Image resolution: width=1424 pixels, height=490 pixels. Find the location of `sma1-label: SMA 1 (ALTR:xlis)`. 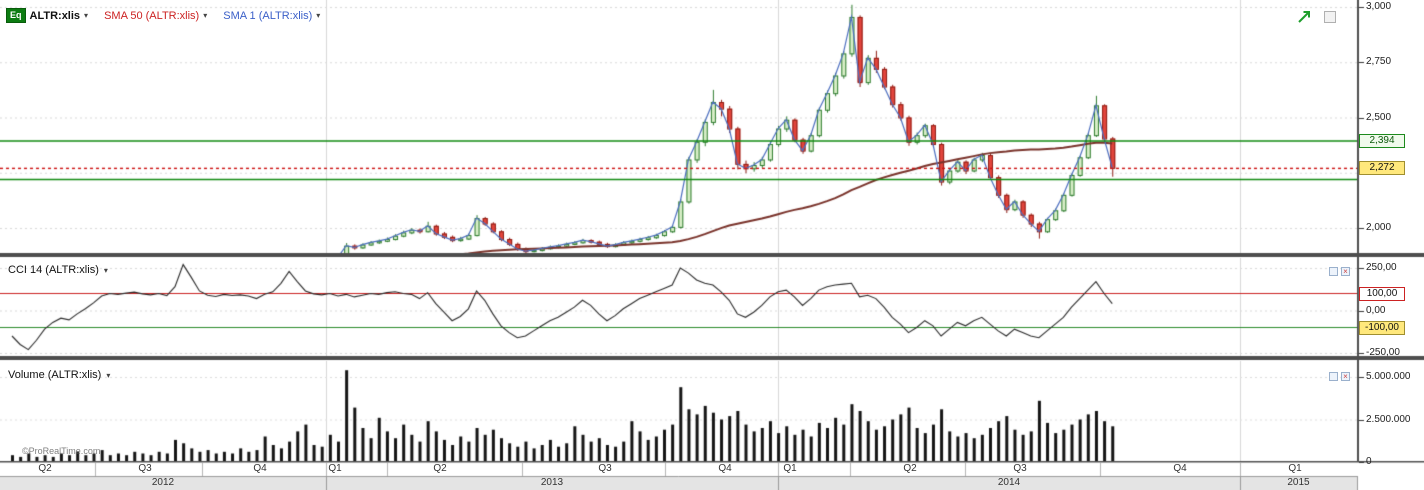

sma1-label: SMA 1 (ALTR:xlis) is located at coordinates (268, 15).